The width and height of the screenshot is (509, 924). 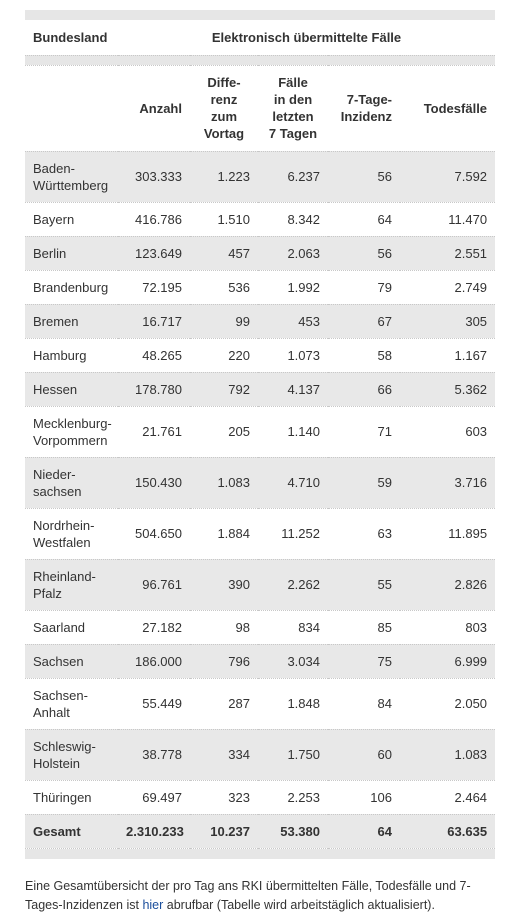 What do you see at coordinates (71, 355) in the screenshot?
I see `name-cell: Hamburg` at bounding box center [71, 355].